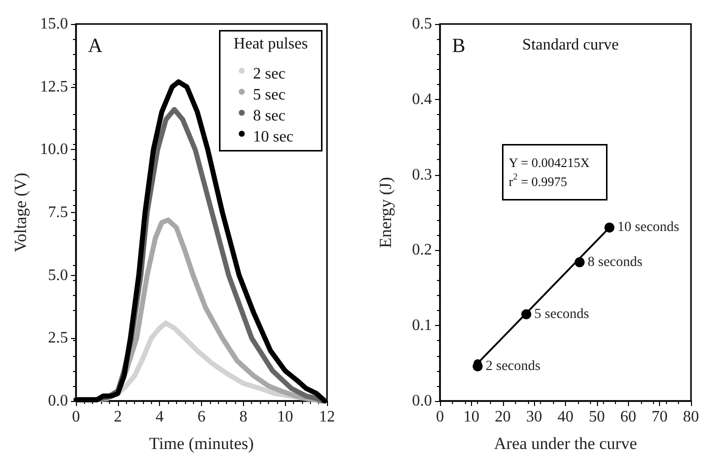  I want to click on x-tick-label: 50, so click(596, 417).